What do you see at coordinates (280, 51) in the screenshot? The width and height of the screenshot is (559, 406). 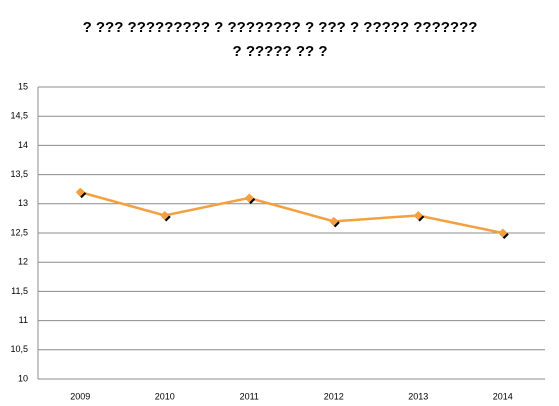 I see `chart-title: ? ????? ?? ?` at bounding box center [280, 51].